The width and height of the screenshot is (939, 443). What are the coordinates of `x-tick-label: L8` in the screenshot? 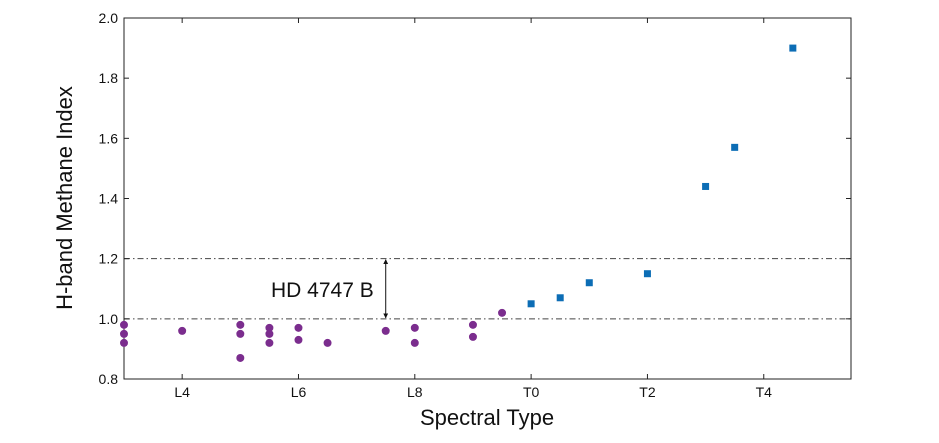 It's located at (415, 392).